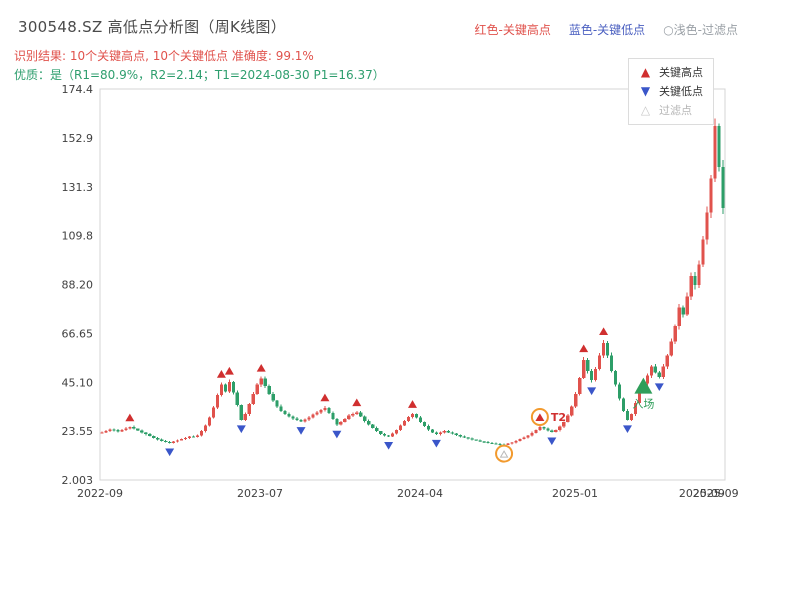 This screenshot has height=600, width=800. Describe the element at coordinates (78, 89) in the screenshot. I see `svg-text: 174.4` at that location.